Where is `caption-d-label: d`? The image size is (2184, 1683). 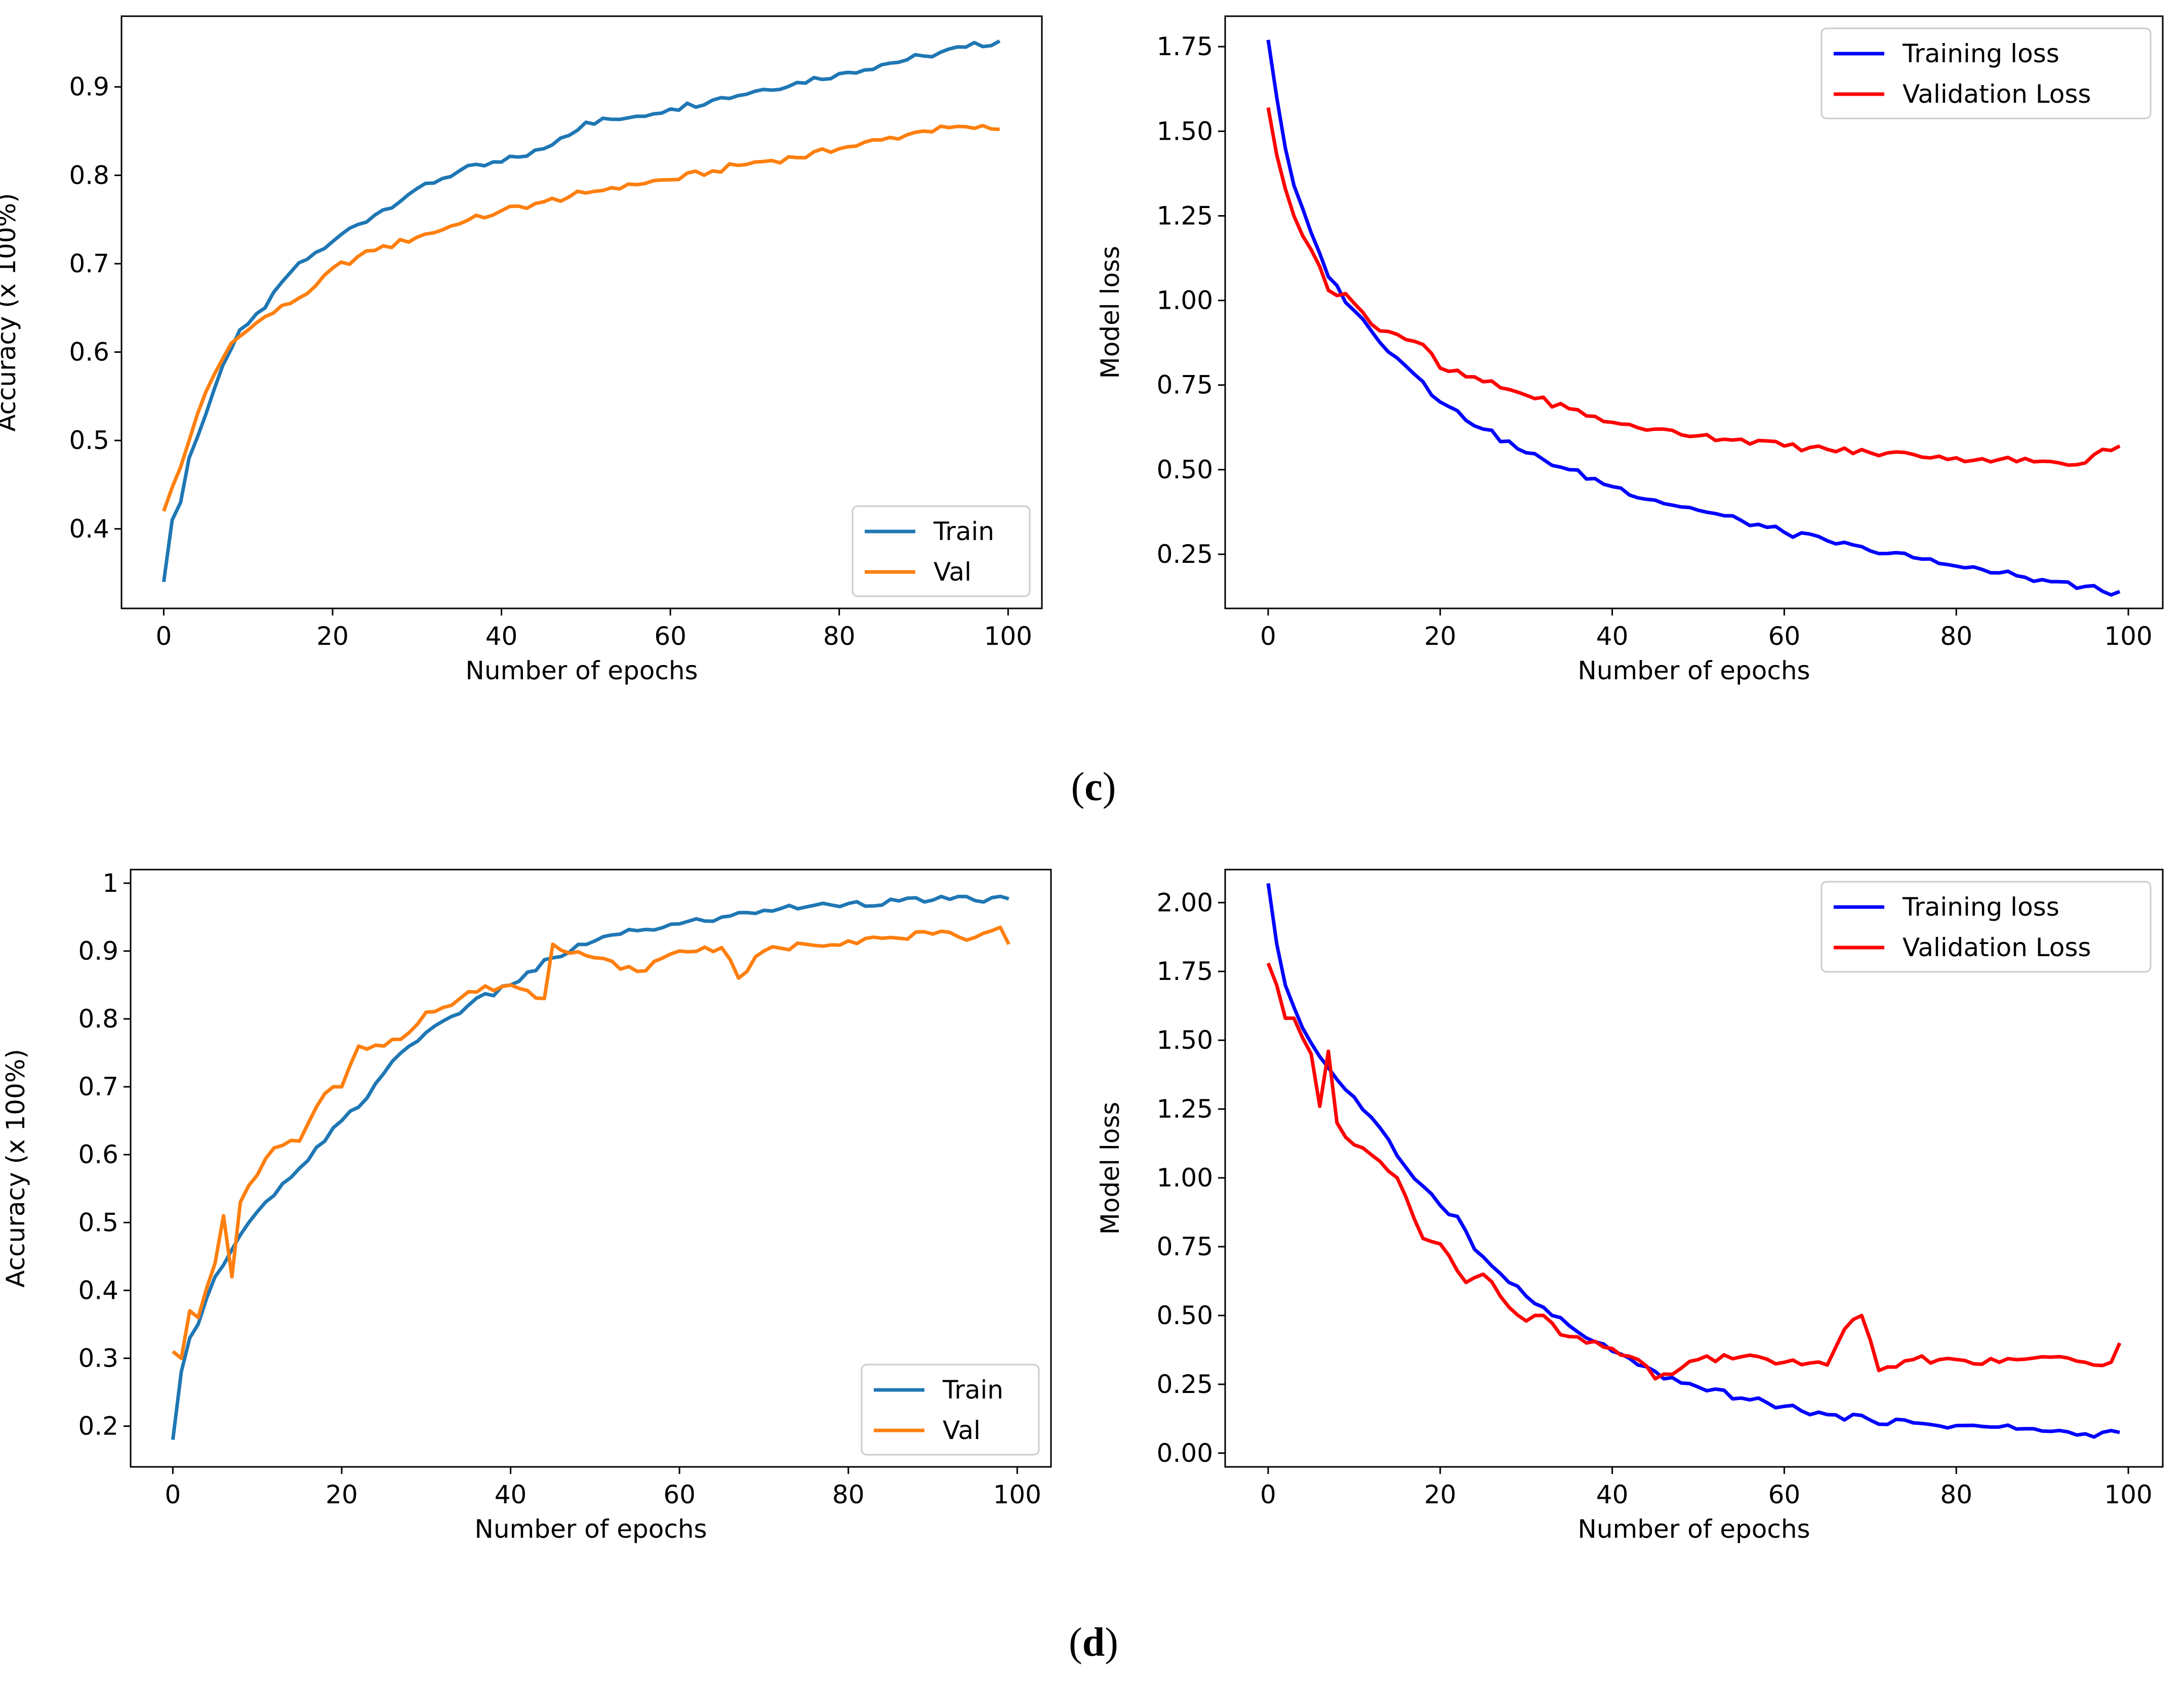
caption-d-label: d is located at coordinates (1093, 1642).